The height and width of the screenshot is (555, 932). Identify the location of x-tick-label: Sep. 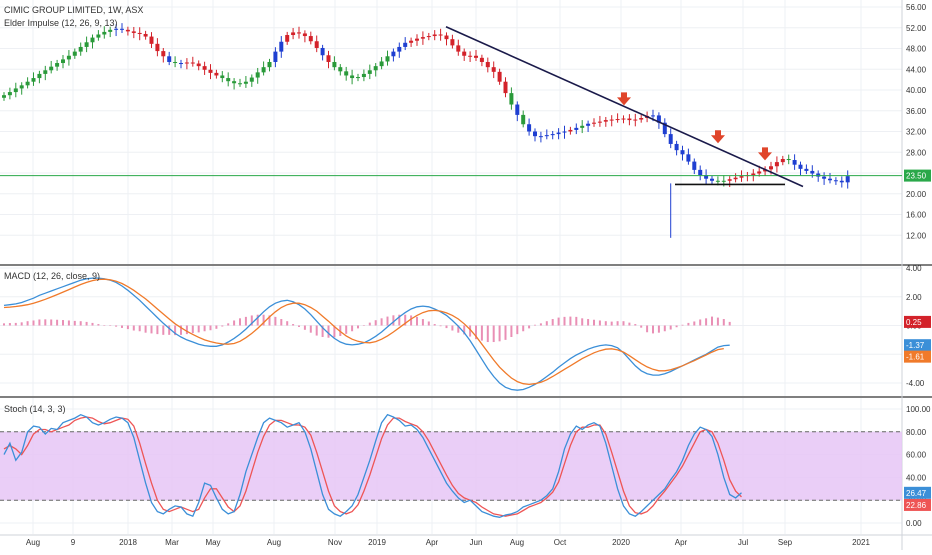
(785, 542).